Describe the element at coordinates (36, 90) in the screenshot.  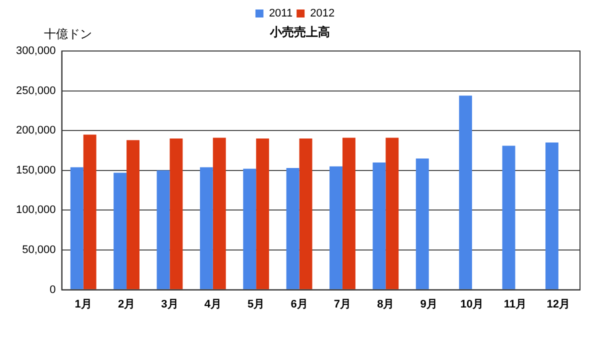
I see `y-tick-label: 250,000` at that location.